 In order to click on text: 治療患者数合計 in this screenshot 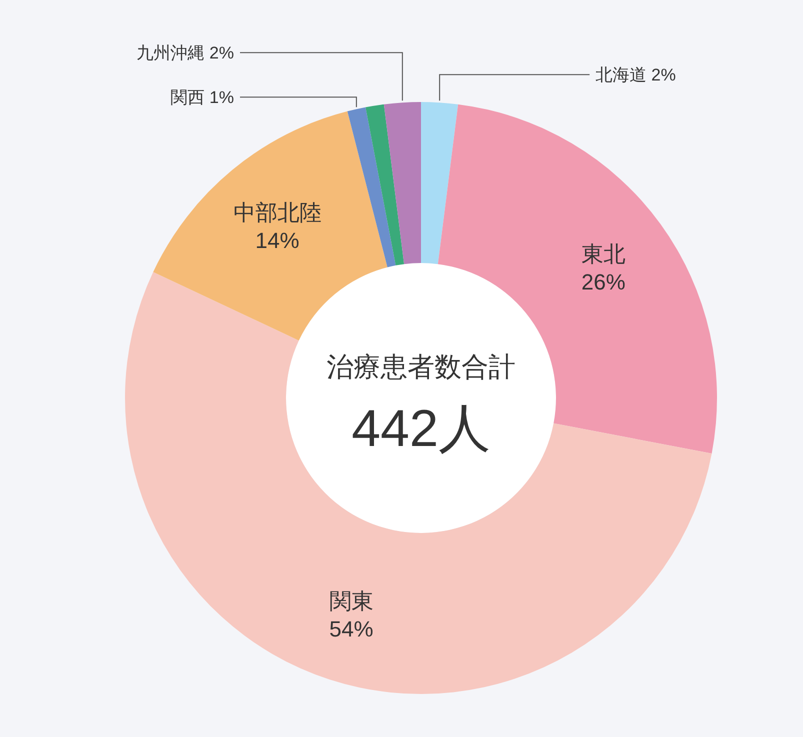, I will do `click(421, 367)`.